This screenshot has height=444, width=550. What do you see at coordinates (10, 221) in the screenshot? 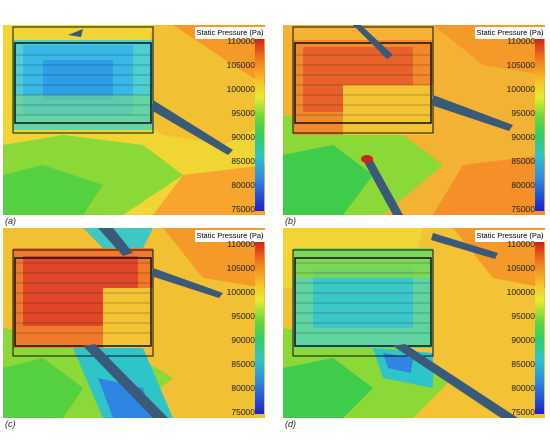
I see `panel-caption: (a)` at bounding box center [10, 221].